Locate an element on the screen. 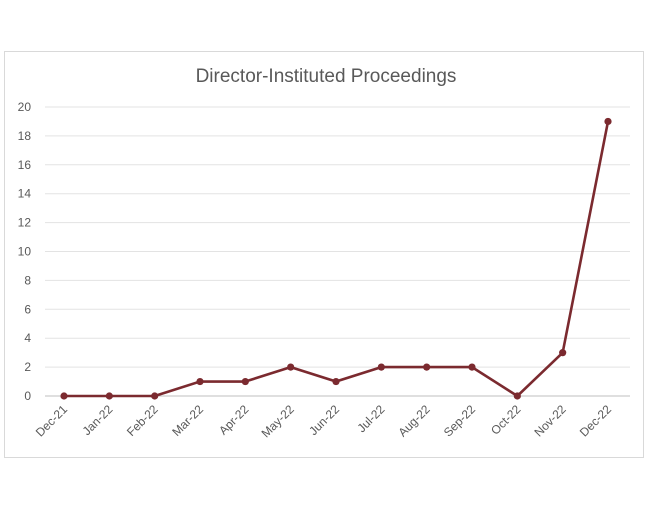 Image resolution: width=650 pixels, height=510 pixels. y-tick-label: 12 is located at coordinates (25, 223).